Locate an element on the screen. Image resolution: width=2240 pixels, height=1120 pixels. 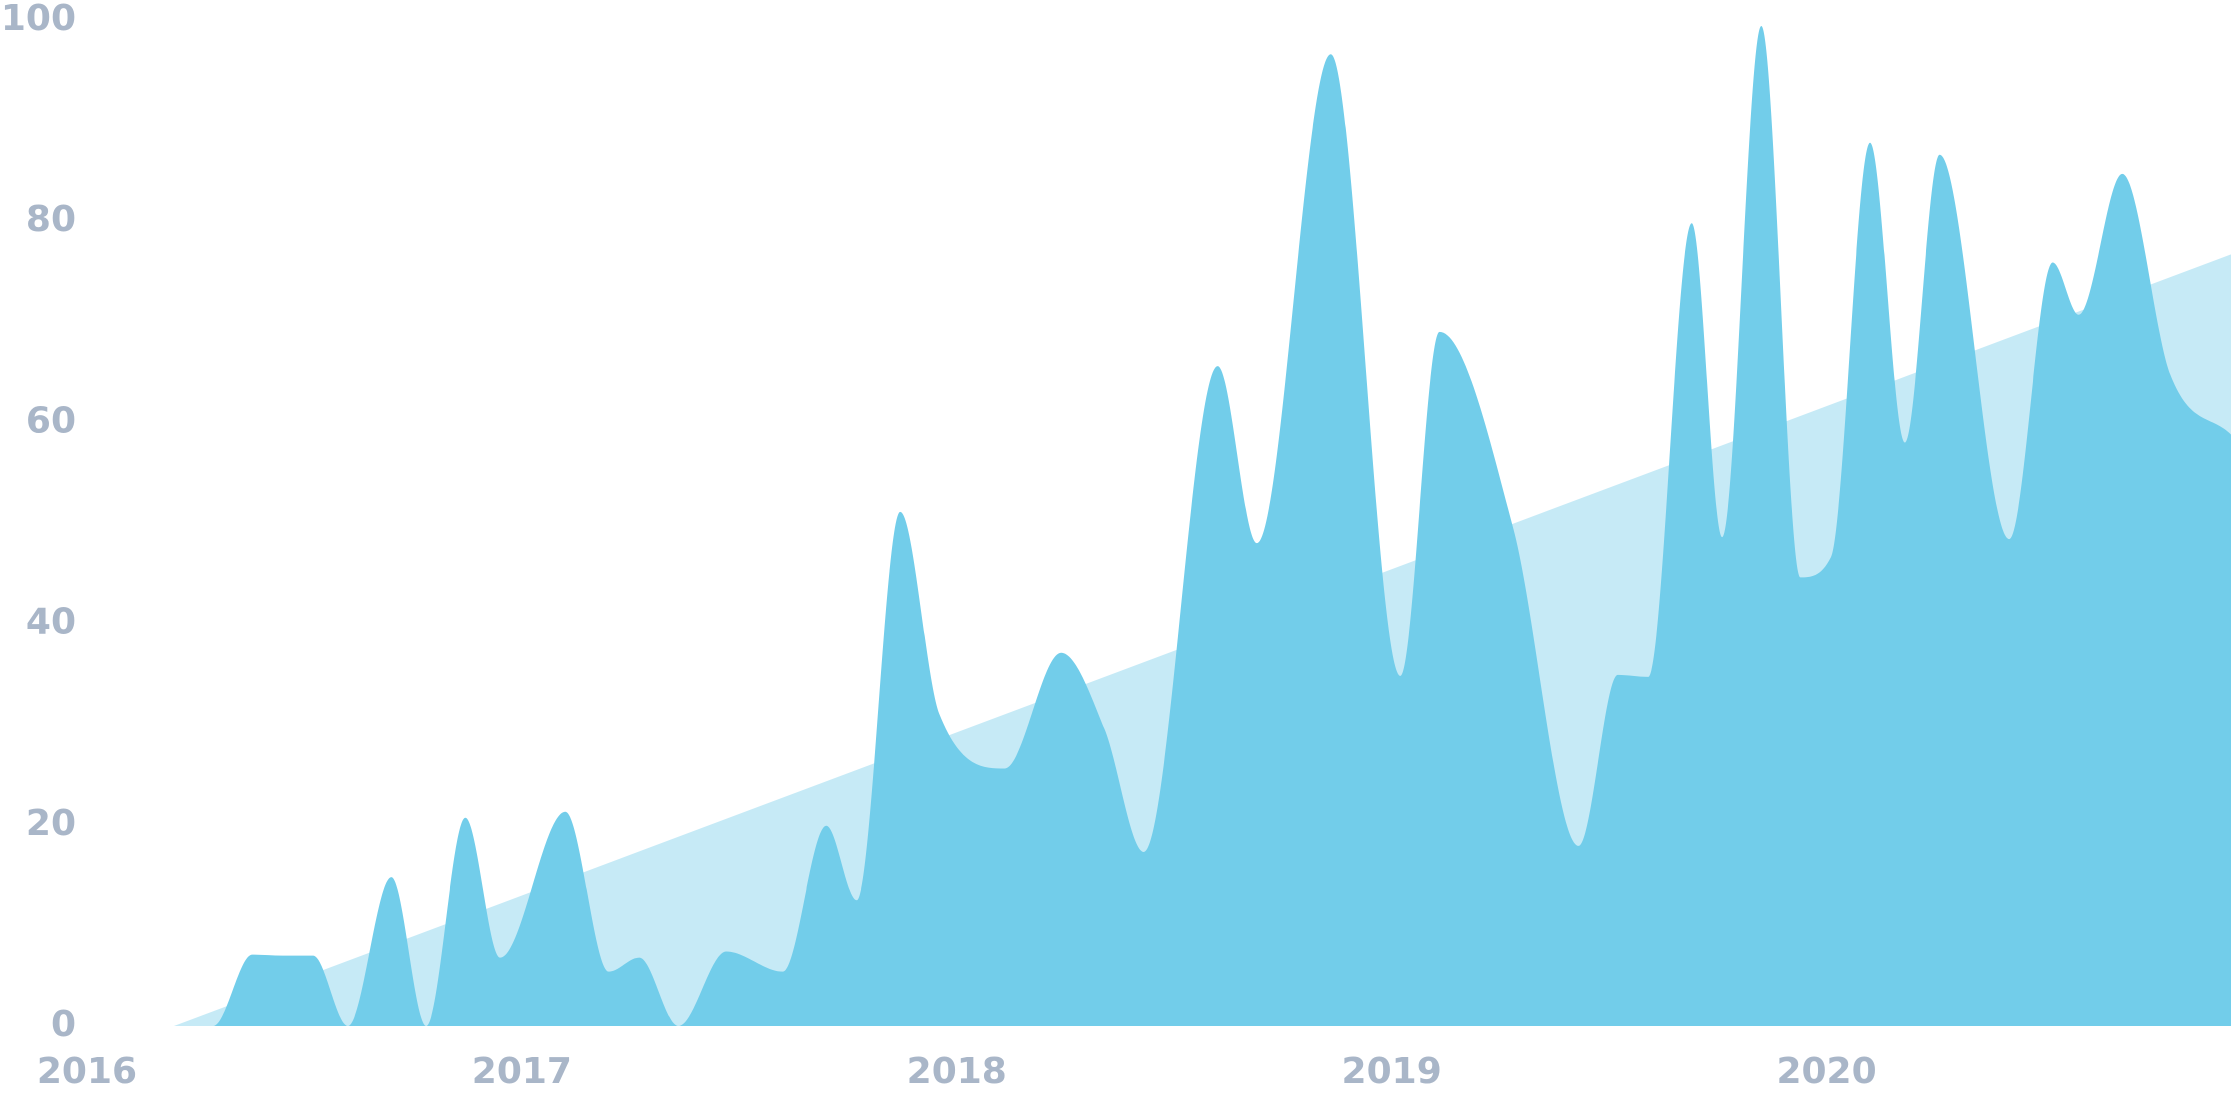
y-tick-label: 80 is located at coordinates (51, 219).